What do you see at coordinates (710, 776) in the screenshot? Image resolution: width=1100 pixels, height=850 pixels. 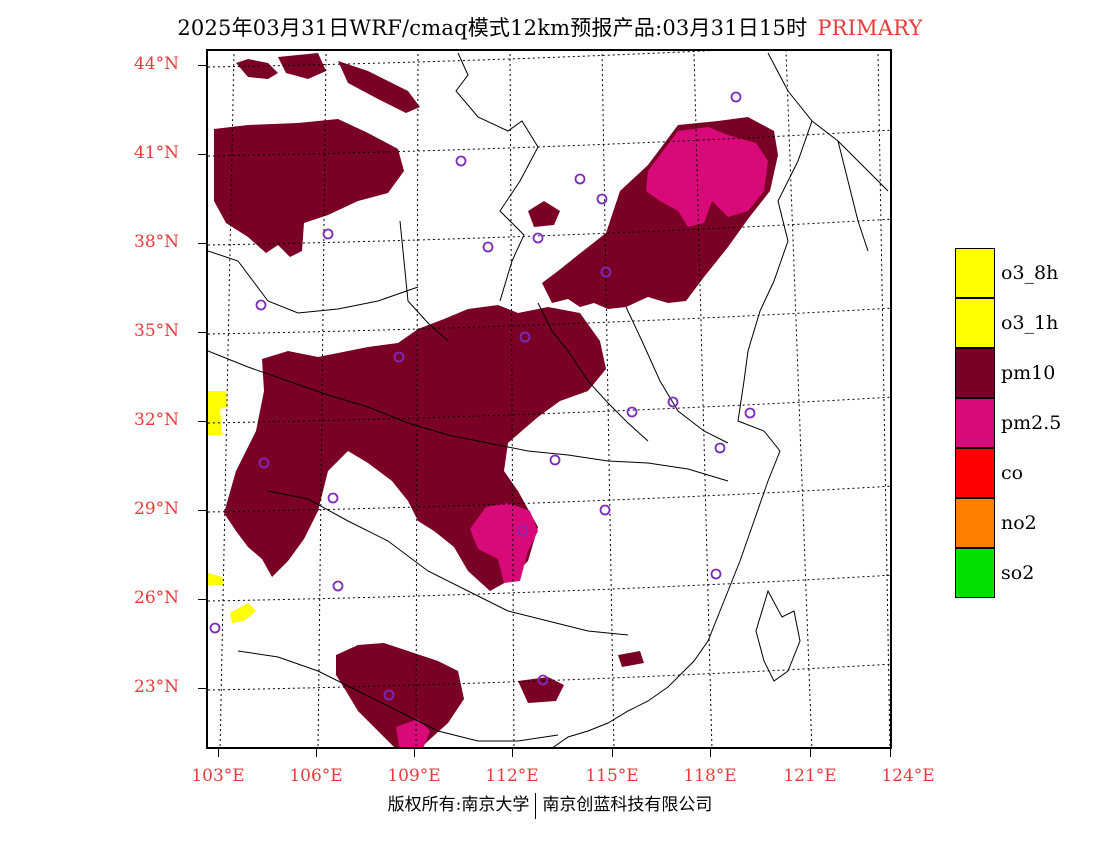 I see `lon-label-118: 118°E` at bounding box center [710, 776].